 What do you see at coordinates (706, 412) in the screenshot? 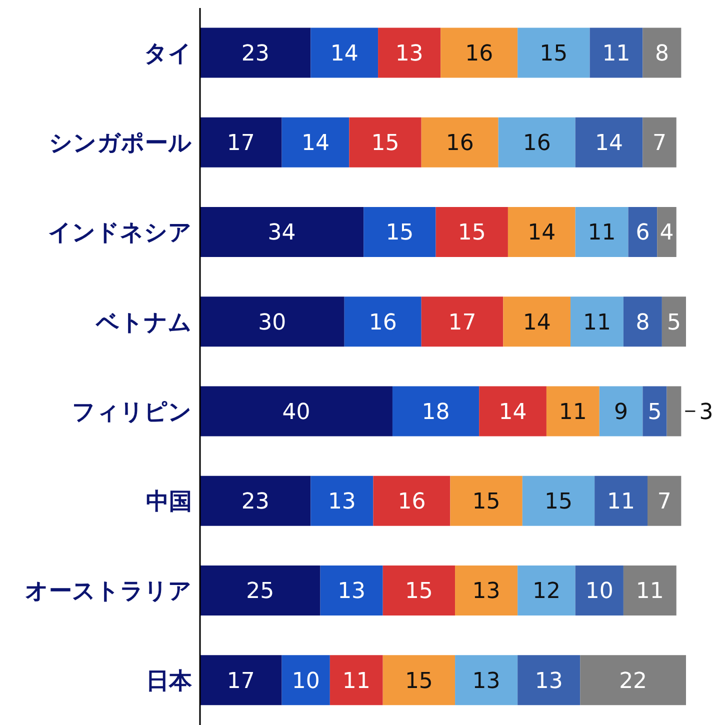
I see `data-label: 3` at bounding box center [706, 412].